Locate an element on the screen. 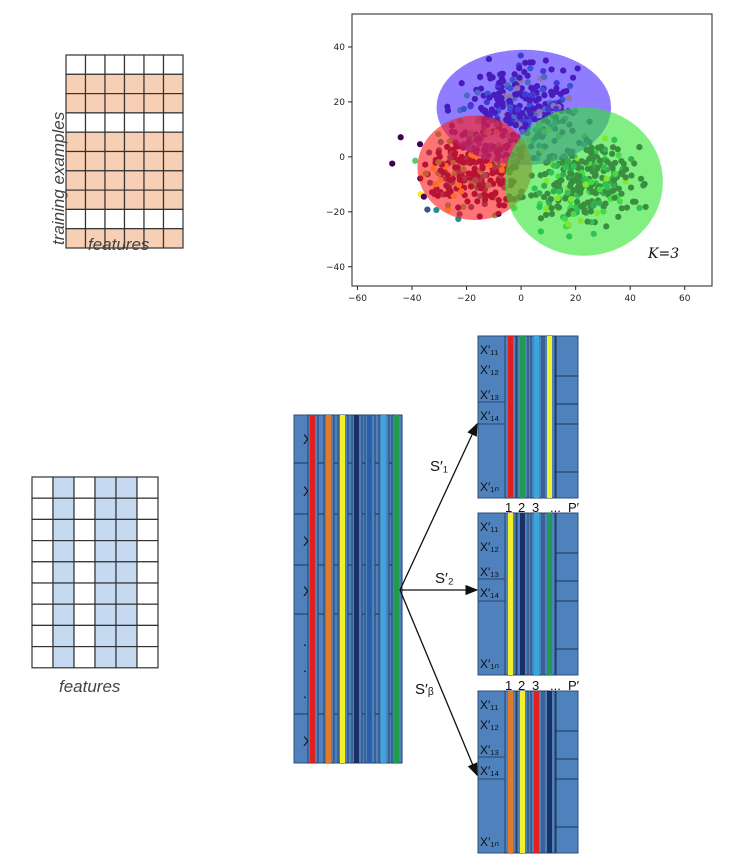 This screenshot has width=732, height=866. k-annotation: K=3 is located at coordinates (663, 254).